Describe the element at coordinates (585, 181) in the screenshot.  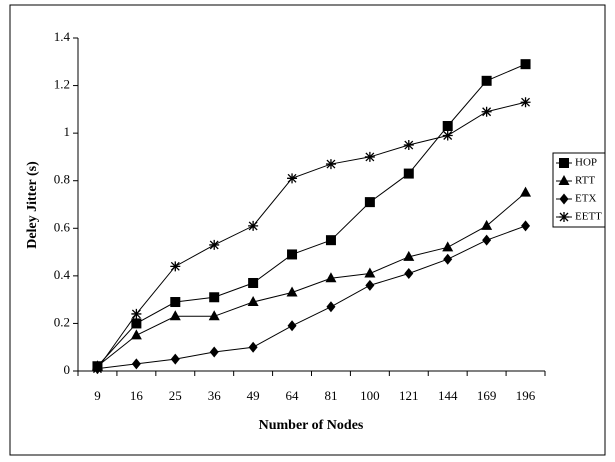
I see `legend-label: RTT` at that location.